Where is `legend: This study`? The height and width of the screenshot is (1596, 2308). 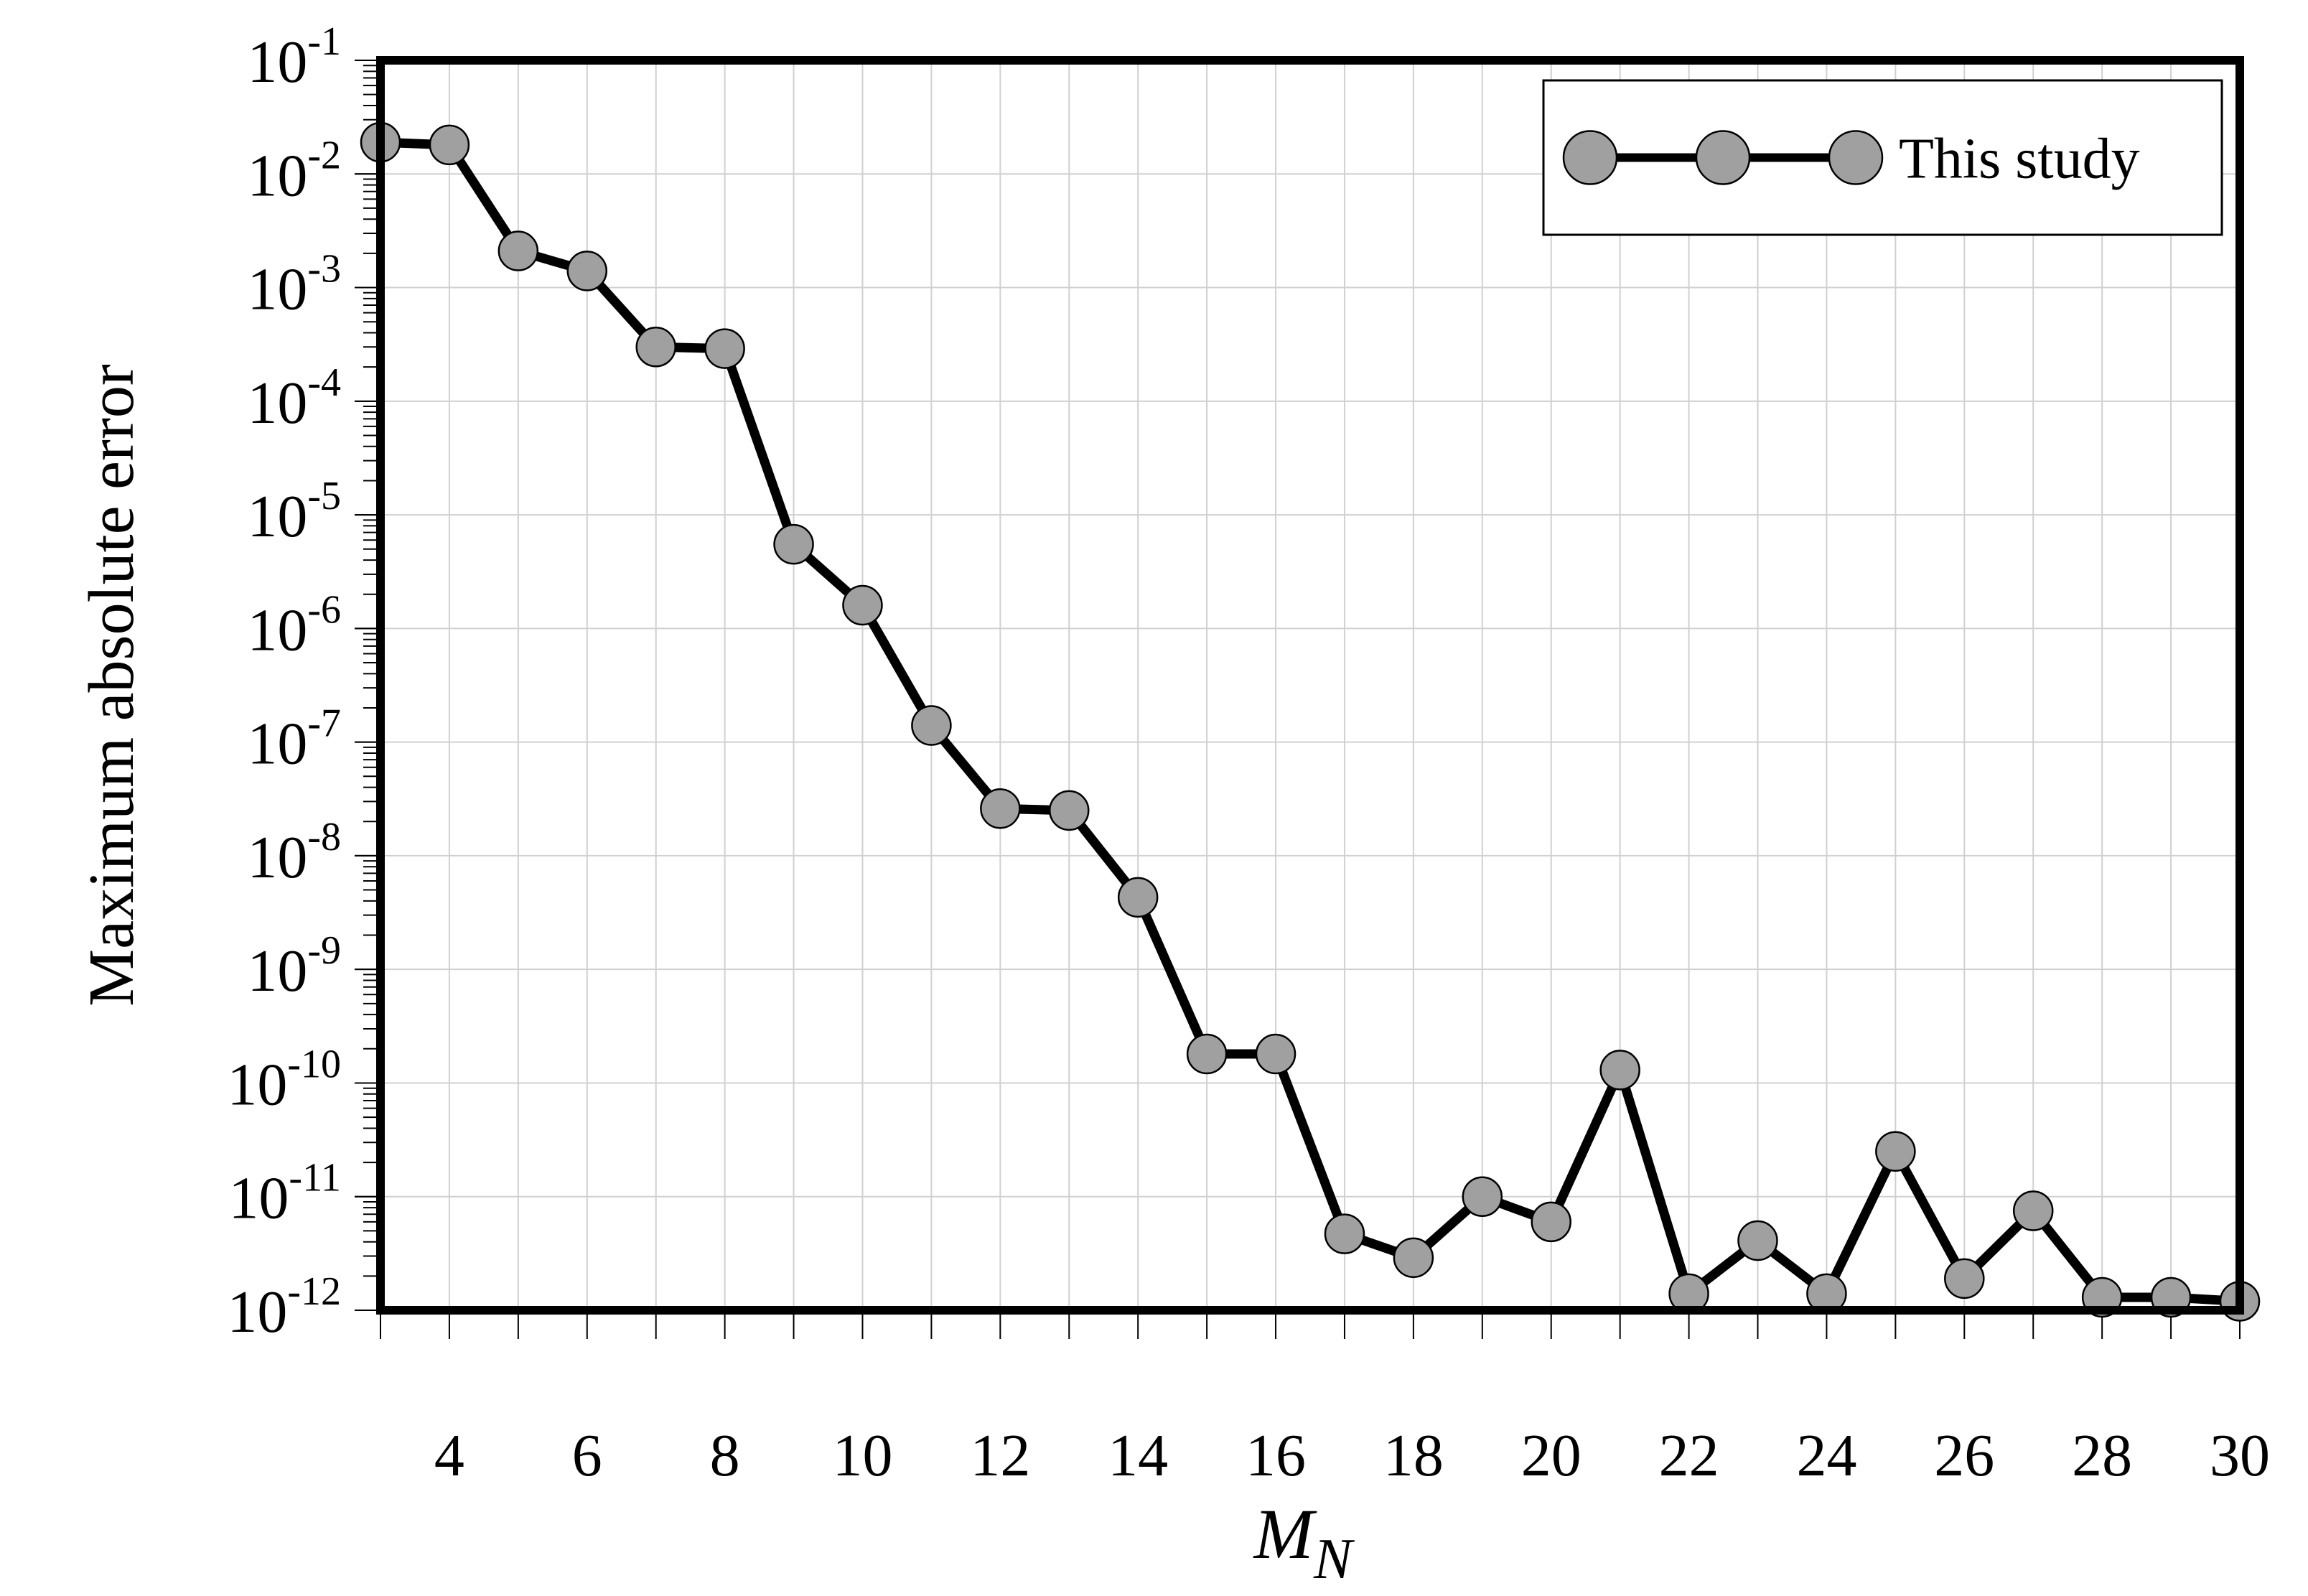 legend: This study is located at coordinates (1882, 157).